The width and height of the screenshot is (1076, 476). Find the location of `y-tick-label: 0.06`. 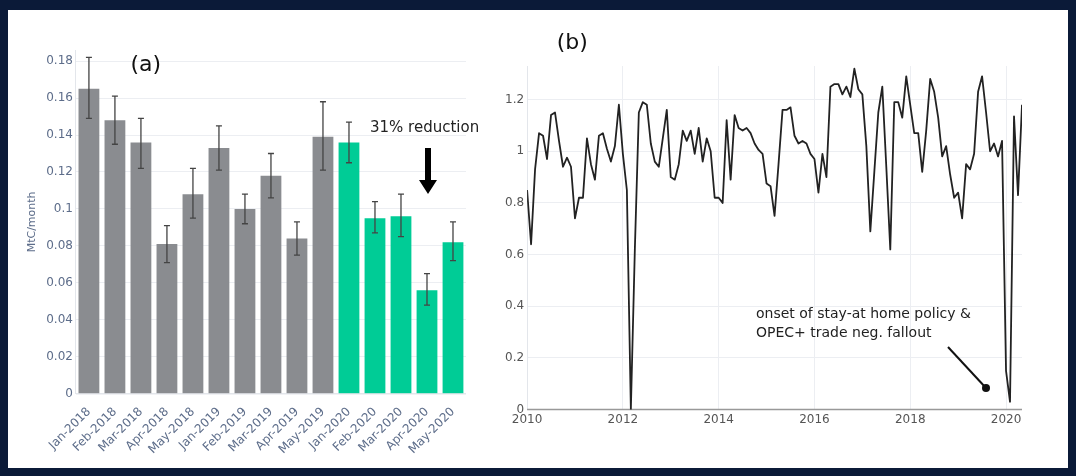

y-tick-label: 0.06 is located at coordinates (59, 282).